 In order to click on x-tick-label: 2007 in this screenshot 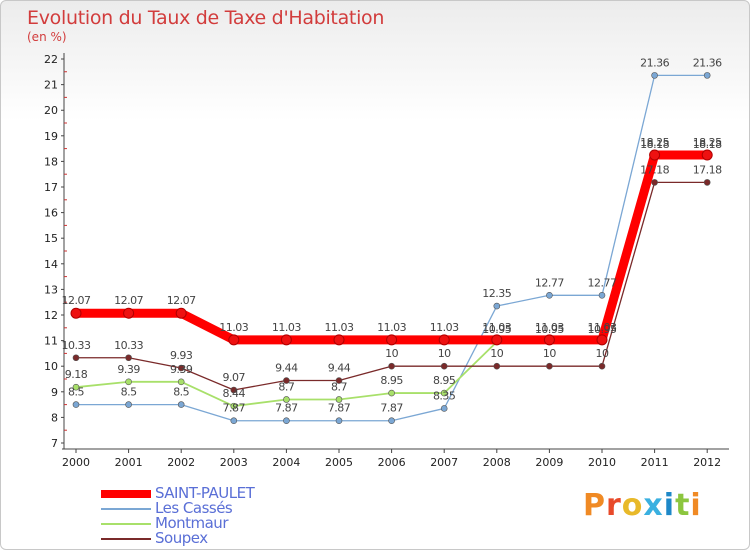, I will do `click(444, 462)`.